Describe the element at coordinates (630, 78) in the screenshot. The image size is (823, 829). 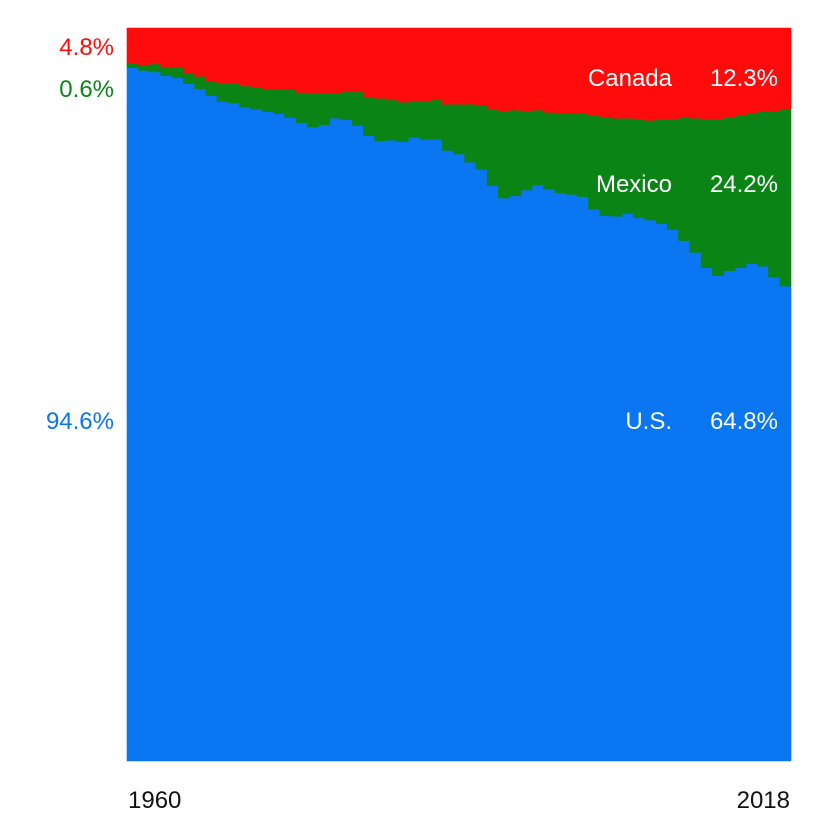
I see `series-name-canada: Canada` at that location.